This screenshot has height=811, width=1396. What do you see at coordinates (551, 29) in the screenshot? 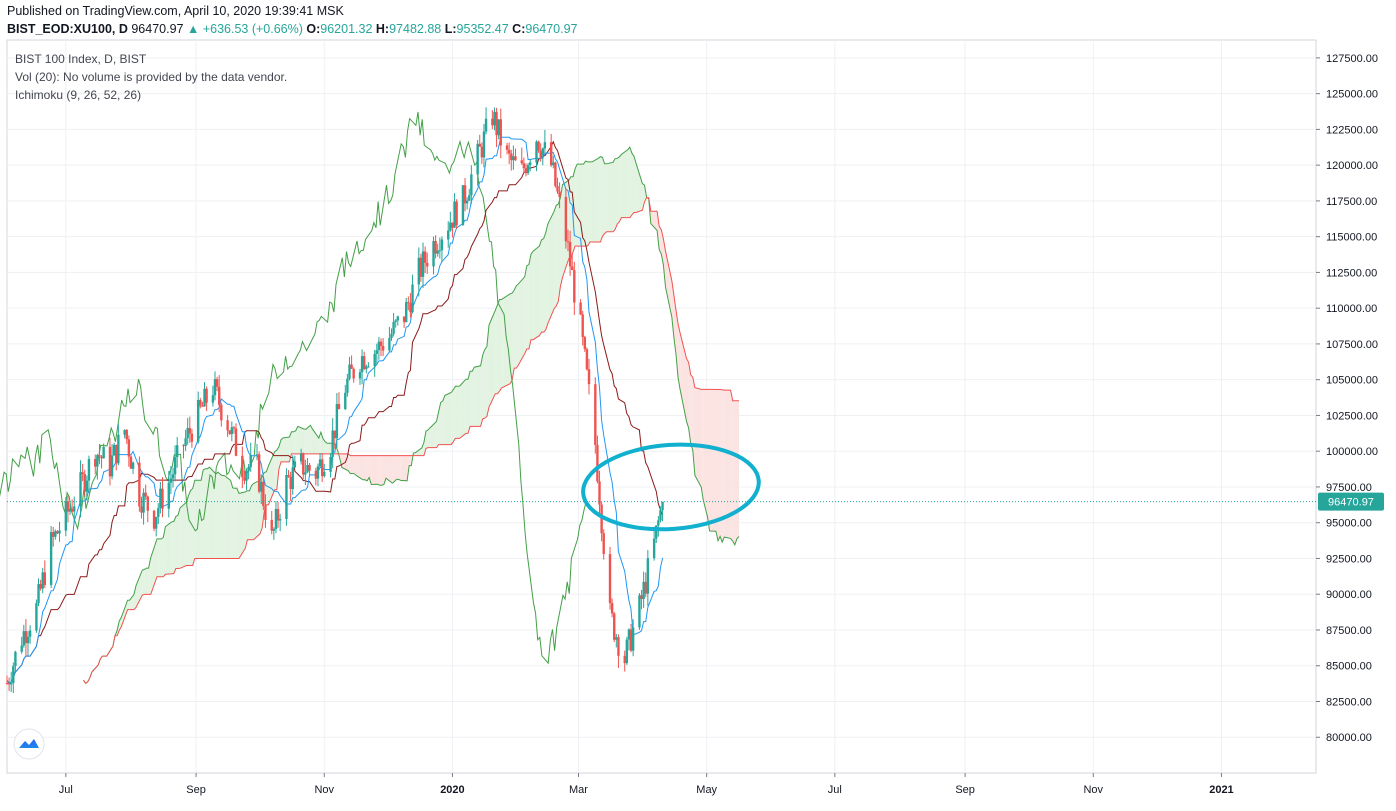
I see `close-value: 96470.97` at bounding box center [551, 29].